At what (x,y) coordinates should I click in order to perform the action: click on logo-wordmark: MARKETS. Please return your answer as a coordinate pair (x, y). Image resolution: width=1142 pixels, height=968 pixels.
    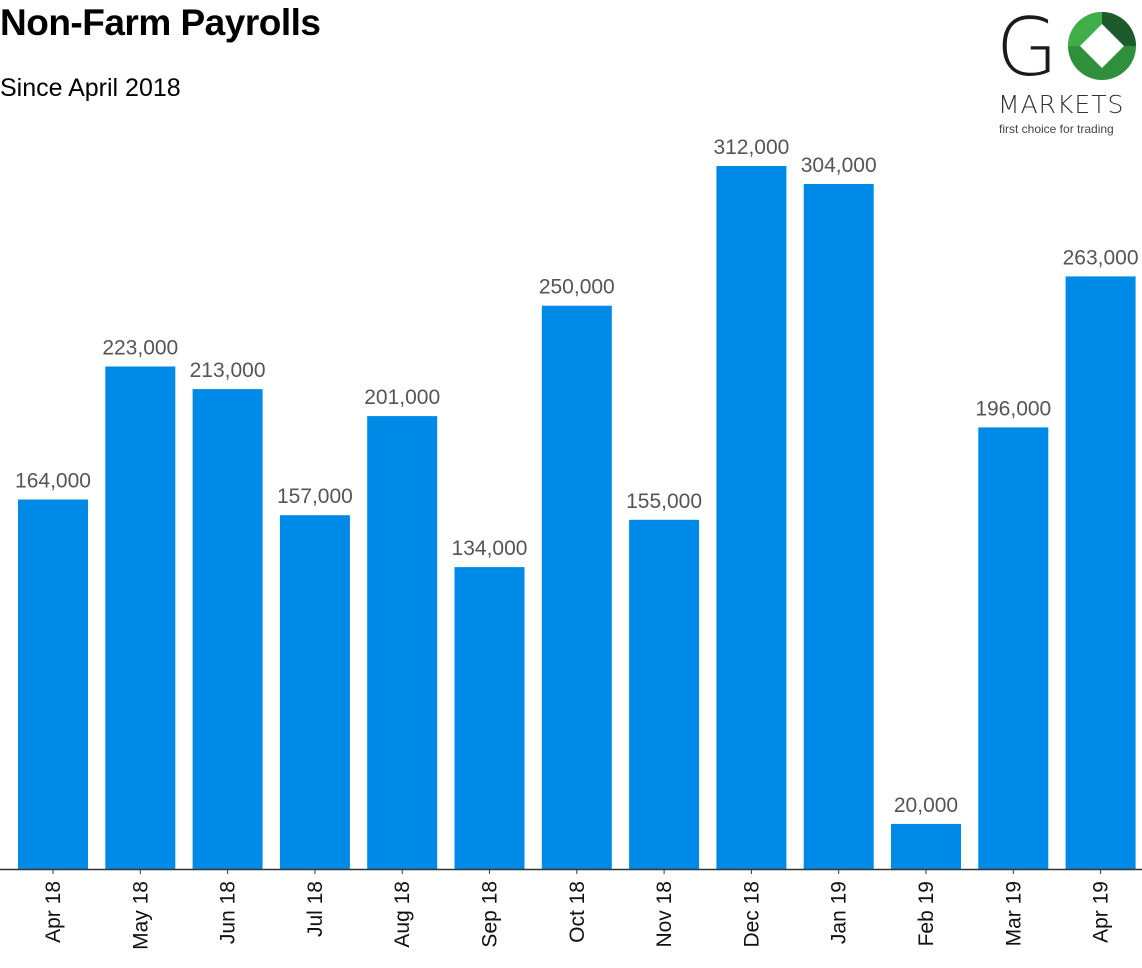
    Looking at the image, I should click on (1061, 104).